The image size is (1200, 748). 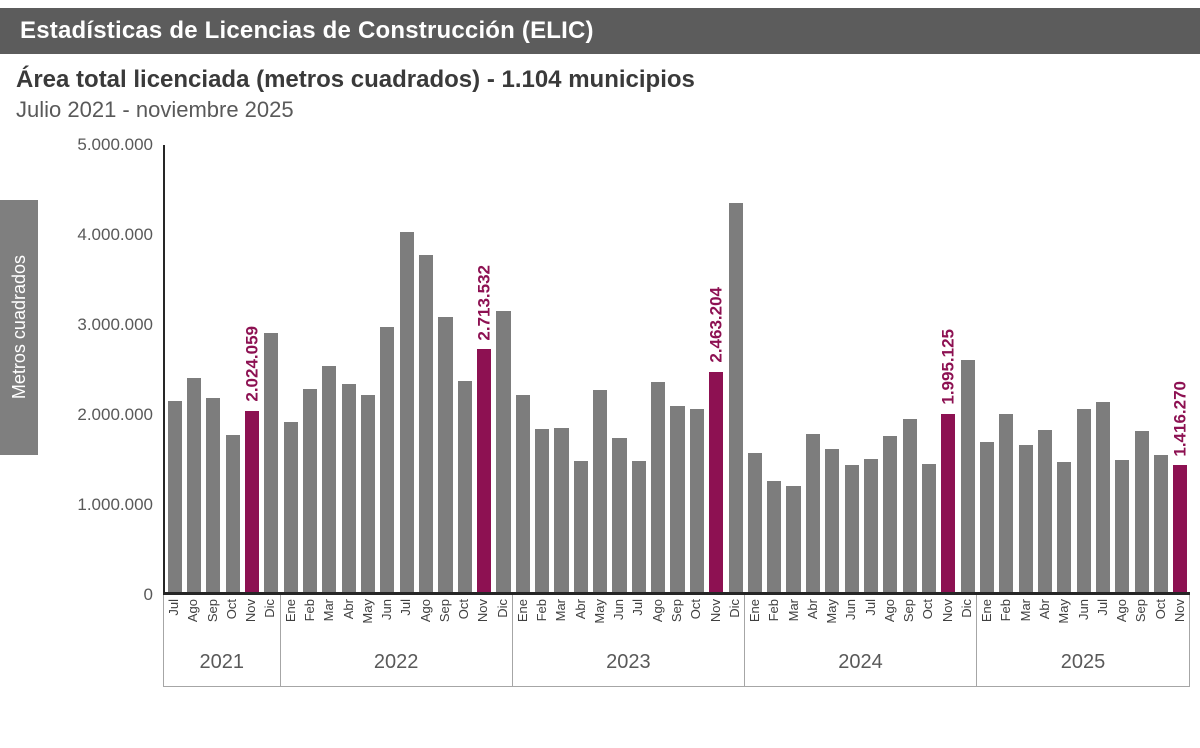 I want to click on bar-2023-abr, so click(x=580, y=526).